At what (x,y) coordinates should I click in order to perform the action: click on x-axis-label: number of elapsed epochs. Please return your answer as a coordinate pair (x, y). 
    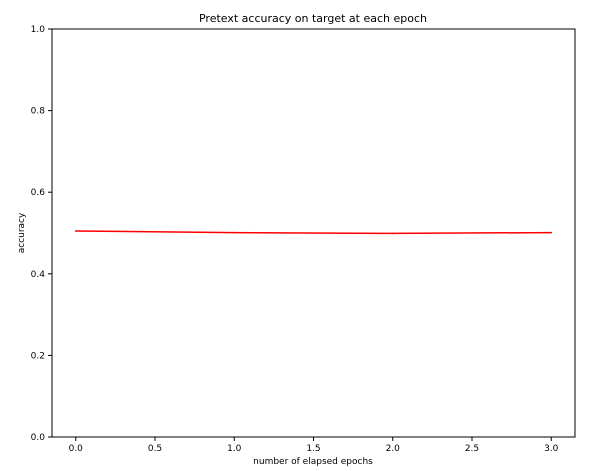
    Looking at the image, I should click on (313, 462).